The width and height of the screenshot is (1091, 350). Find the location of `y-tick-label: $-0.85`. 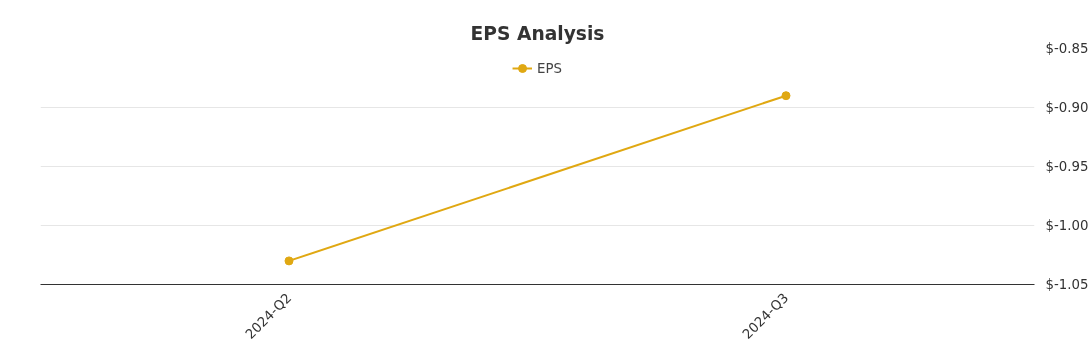

y-tick-label: $-0.85 is located at coordinates (1067, 48).